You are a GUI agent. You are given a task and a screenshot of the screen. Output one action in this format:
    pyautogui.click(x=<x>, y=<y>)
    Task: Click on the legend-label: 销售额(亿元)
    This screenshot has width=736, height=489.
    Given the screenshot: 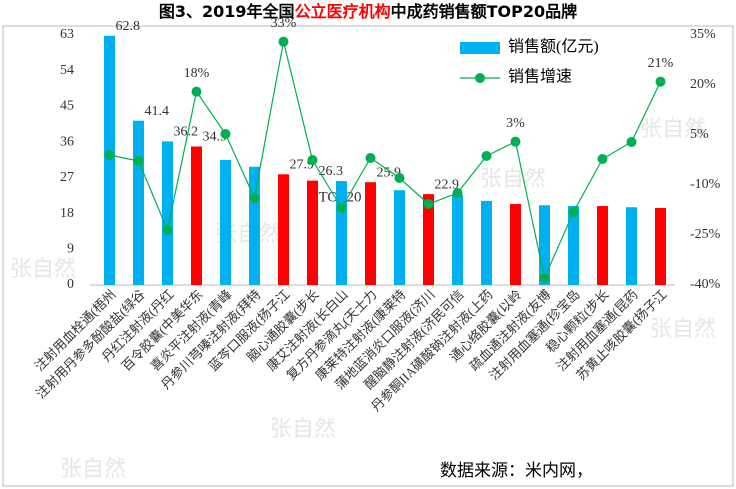 What is the action you would take?
    pyautogui.click(x=553, y=47)
    